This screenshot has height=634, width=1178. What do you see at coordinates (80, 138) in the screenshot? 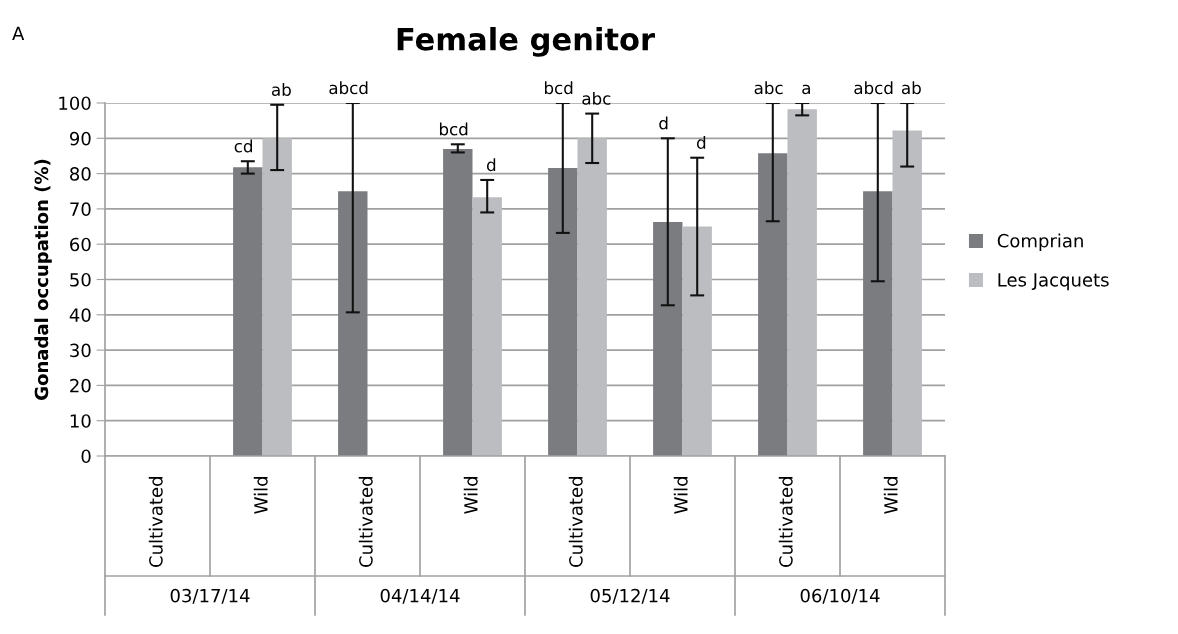
I see `y-tick-label: 90` at bounding box center [80, 138].